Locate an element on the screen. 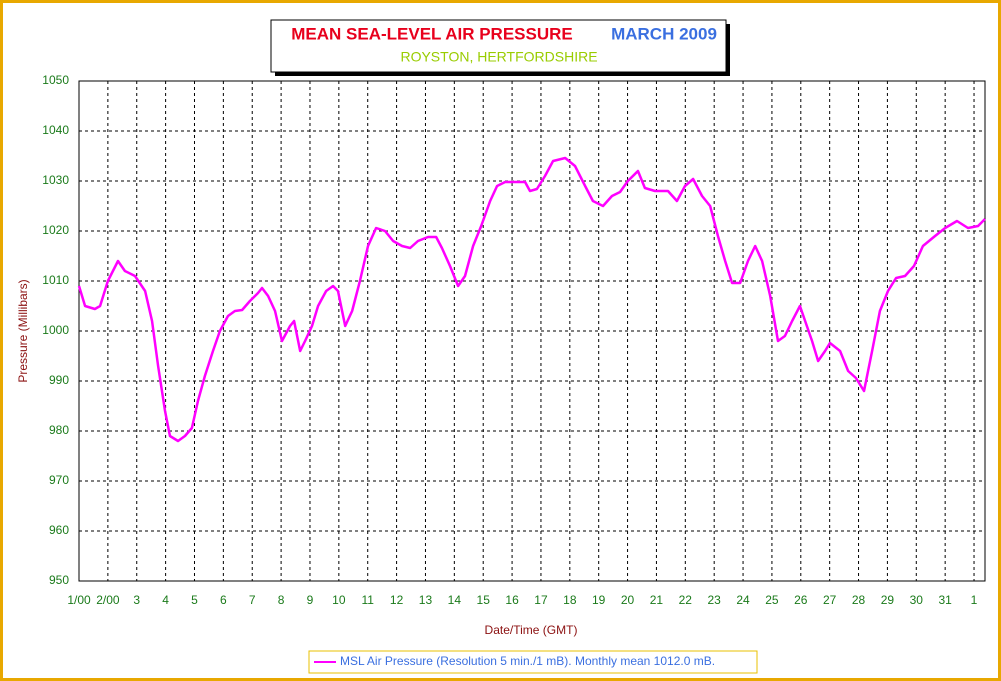 The height and width of the screenshot is (681, 1001). y-tick-label: 980 is located at coordinates (59, 430).